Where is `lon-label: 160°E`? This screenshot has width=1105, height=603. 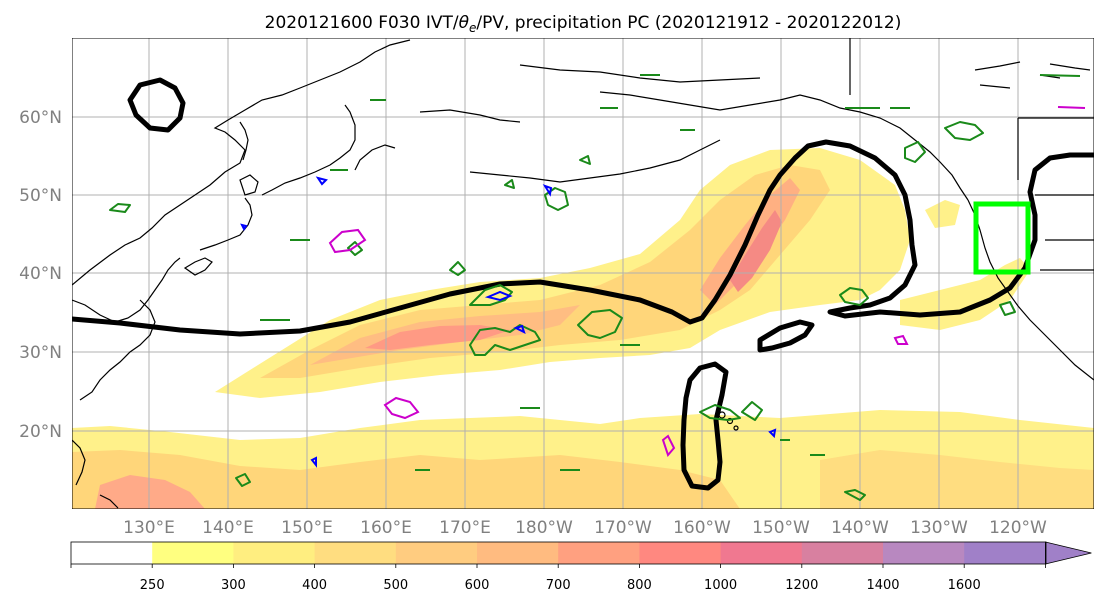 lon-label: 160°E is located at coordinates (386, 528).